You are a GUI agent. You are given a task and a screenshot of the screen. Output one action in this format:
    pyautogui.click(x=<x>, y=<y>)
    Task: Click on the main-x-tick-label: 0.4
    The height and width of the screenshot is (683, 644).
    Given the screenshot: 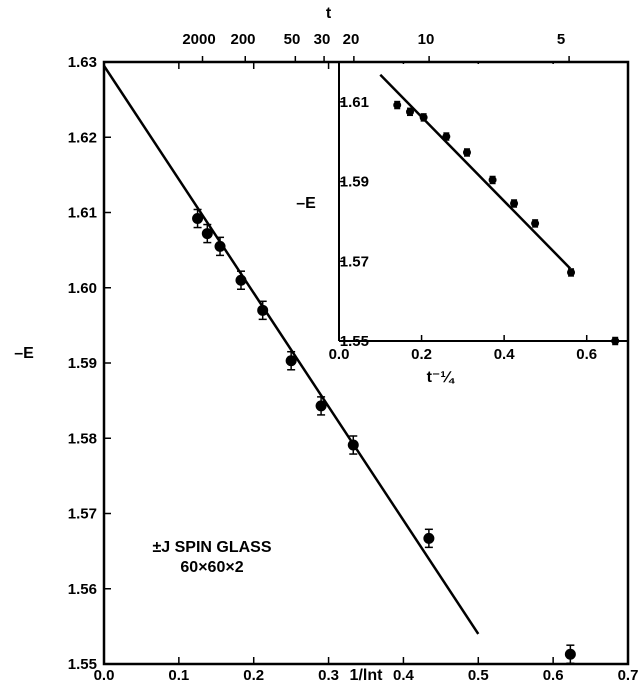 What is the action you would take?
    pyautogui.click(x=404, y=675)
    